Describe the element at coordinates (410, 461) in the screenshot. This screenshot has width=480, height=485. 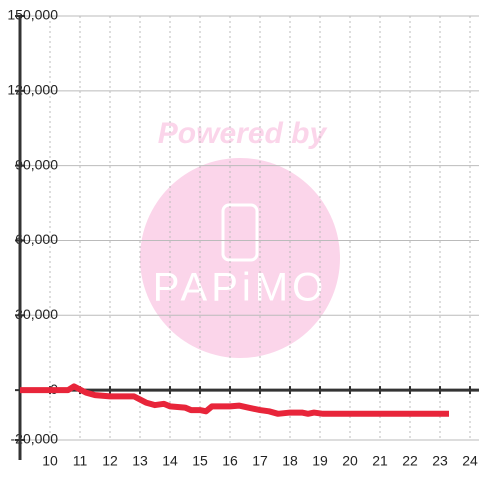
I see `x-tick-label: 22` at that location.